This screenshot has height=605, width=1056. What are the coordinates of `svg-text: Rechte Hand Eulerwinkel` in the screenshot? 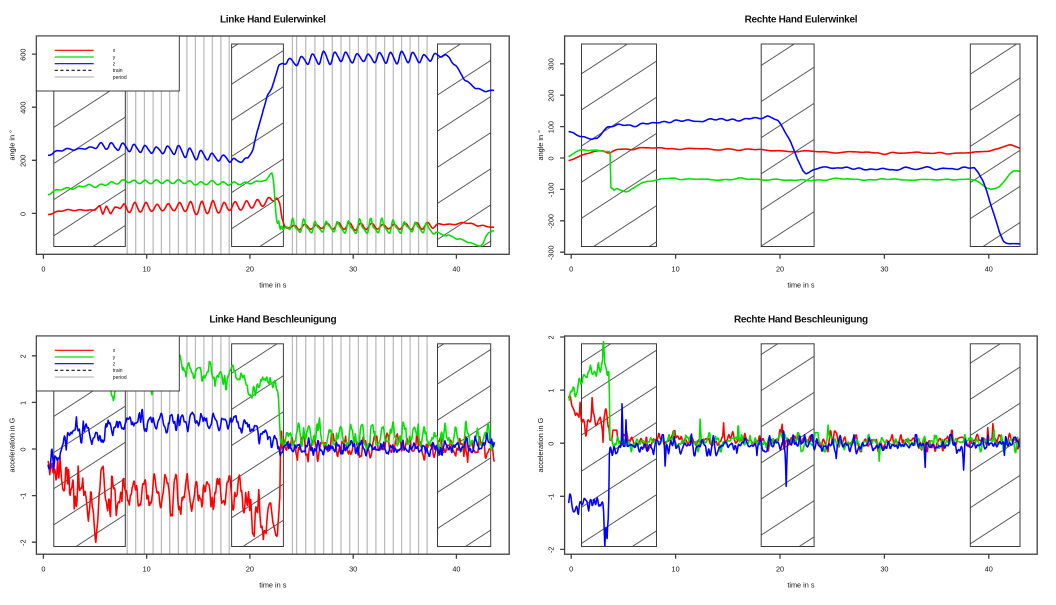 It's located at (801, 19).